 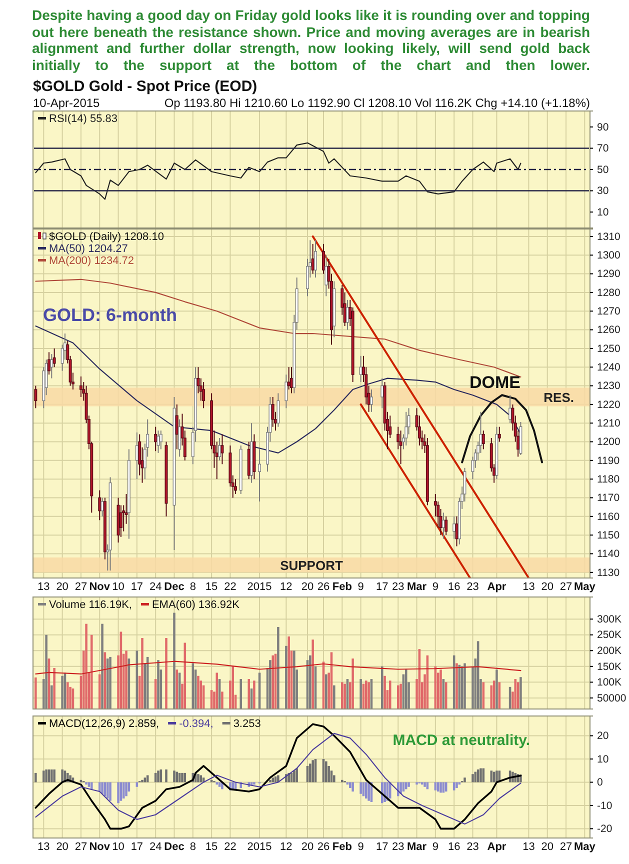 I want to click on annotation: MACD at neutrality., so click(x=461, y=740).